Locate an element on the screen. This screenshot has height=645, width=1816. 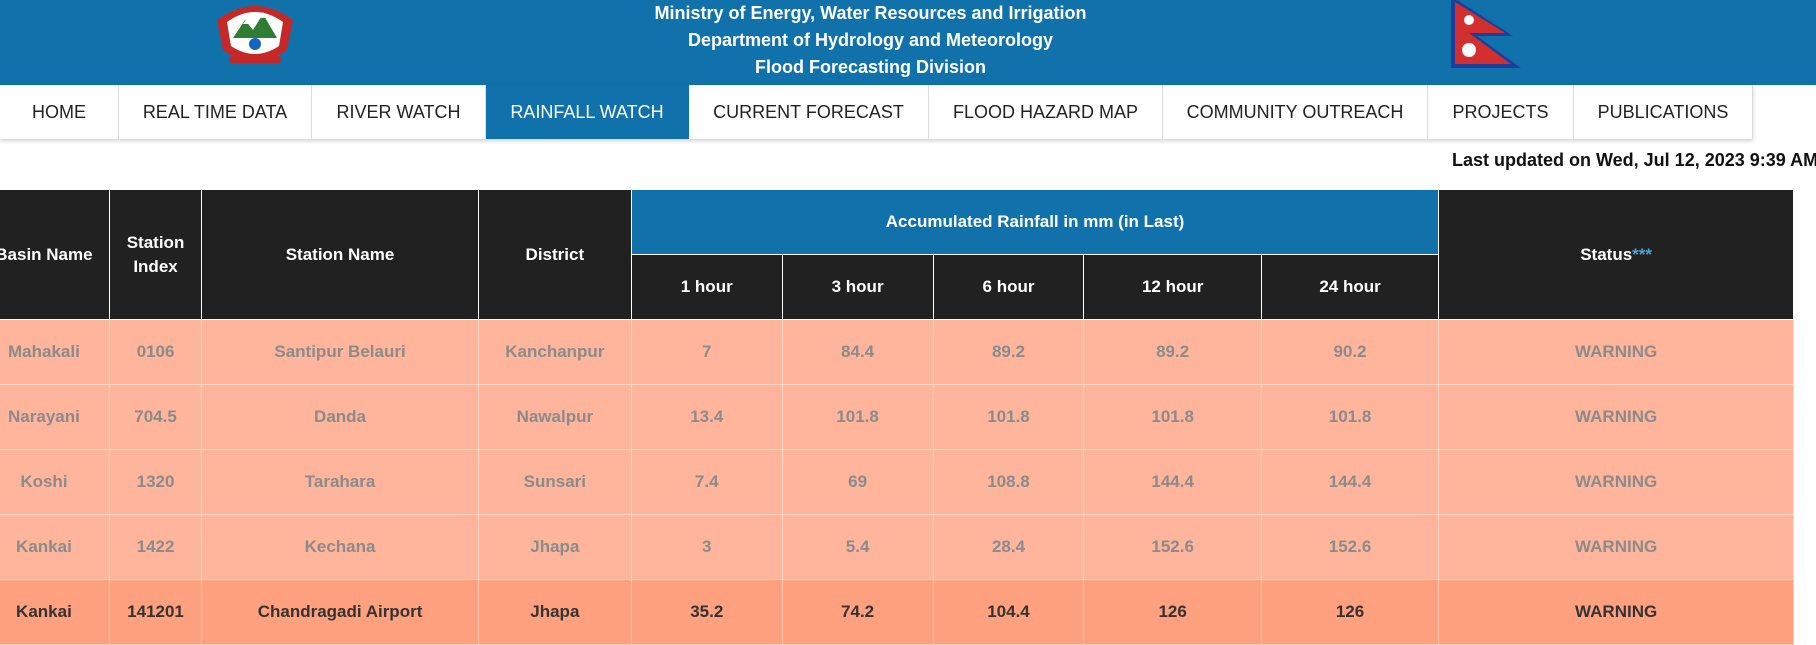
cell-index: 141201 is located at coordinates (155, 612).